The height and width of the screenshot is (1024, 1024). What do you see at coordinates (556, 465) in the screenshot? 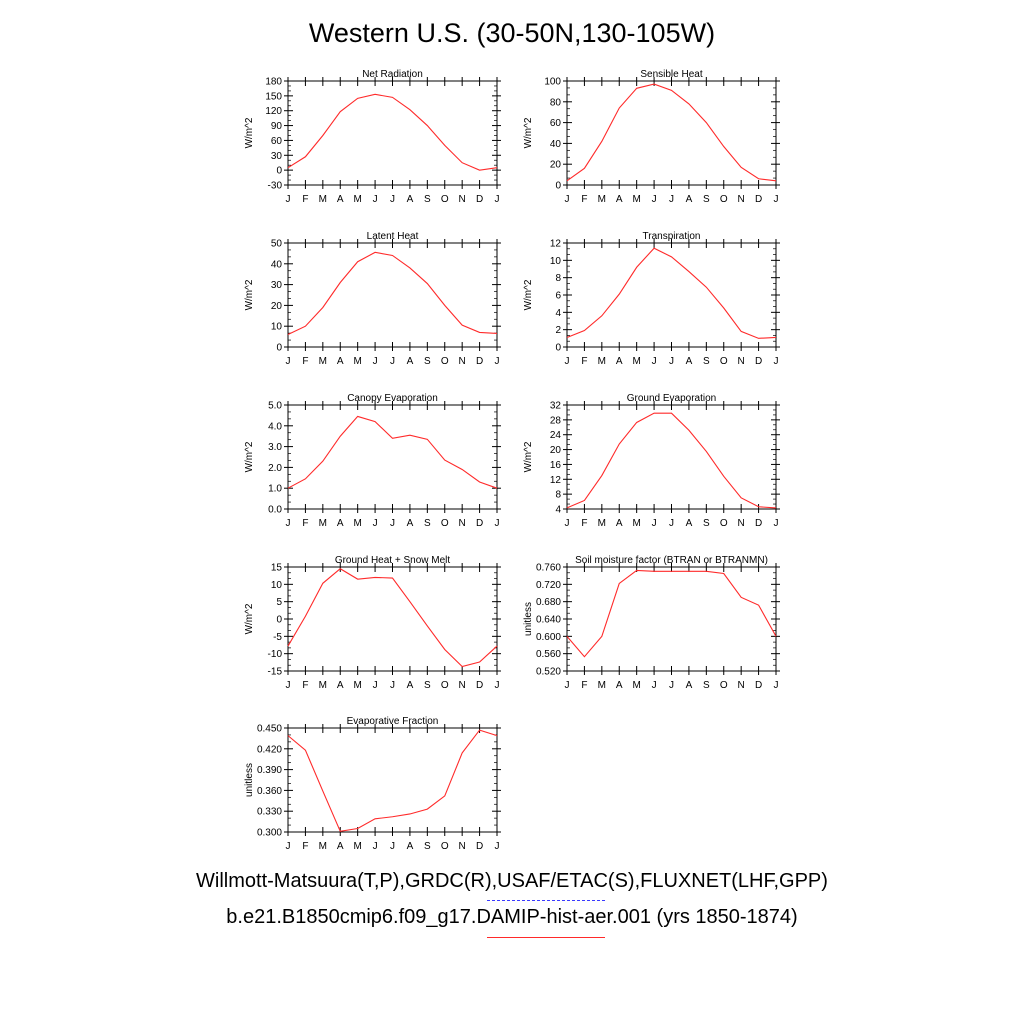
I see `ground-evaporation-ytick-label: 16` at bounding box center [556, 465].